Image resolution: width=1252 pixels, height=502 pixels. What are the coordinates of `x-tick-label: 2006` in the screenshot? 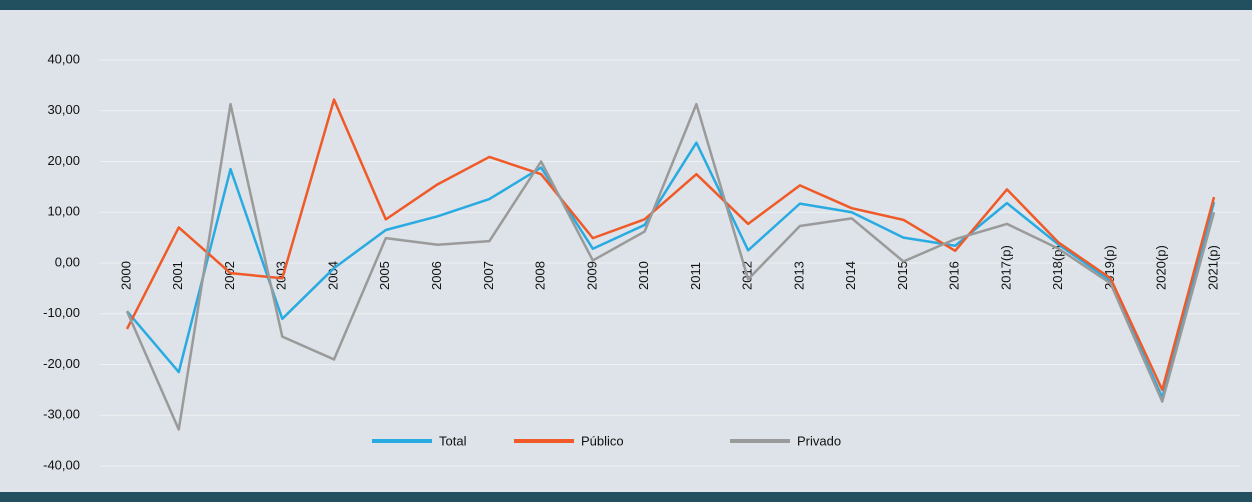 It's located at (436, 275).